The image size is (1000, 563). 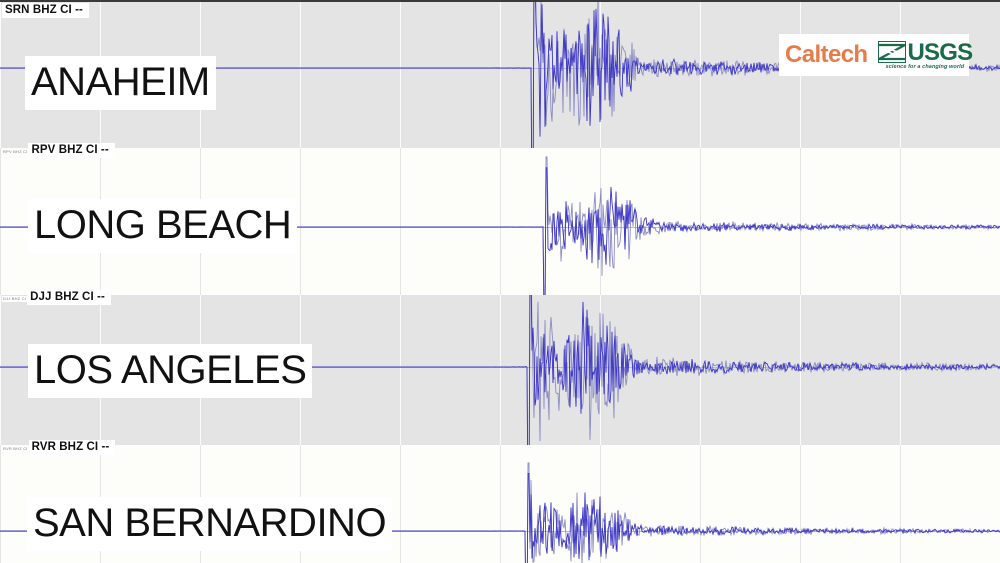 I want to click on usgs-tagline: science for a changing world, so click(x=925, y=66).